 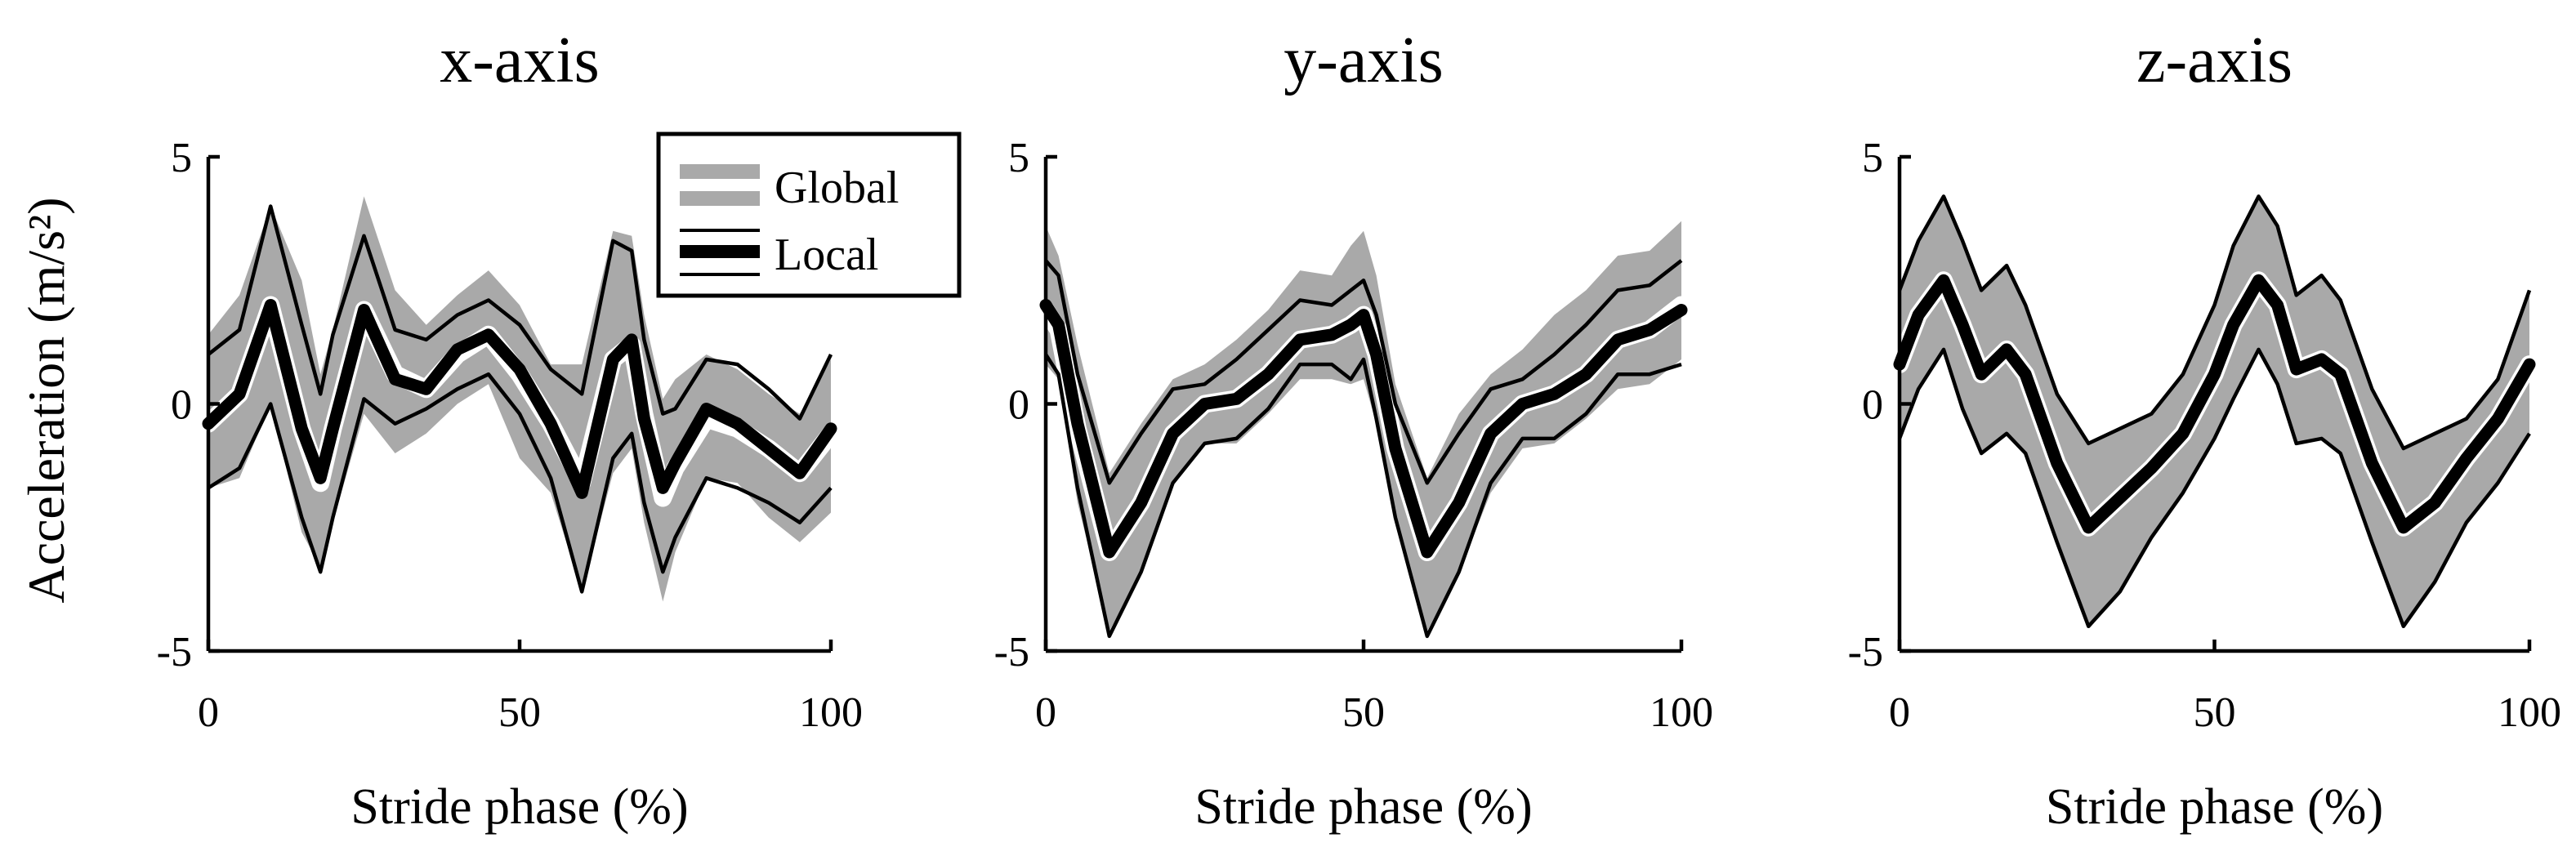 What do you see at coordinates (520, 60) in the screenshot?
I see `panel-title: x-axis` at bounding box center [520, 60].